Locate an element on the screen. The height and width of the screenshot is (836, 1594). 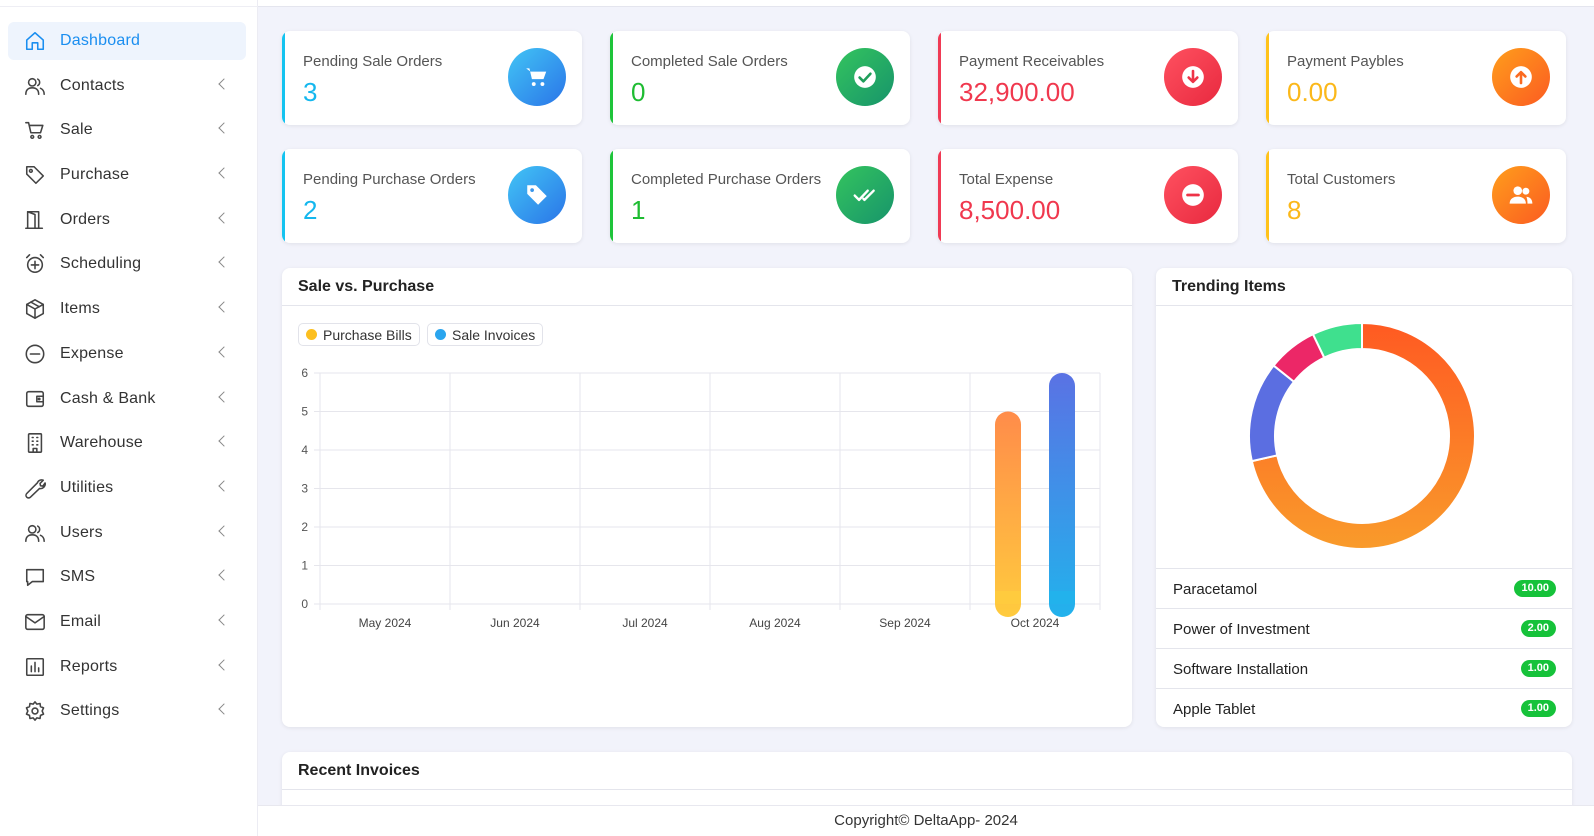
legend-sale-invoices: Sale Invoices is located at coordinates (485, 334).